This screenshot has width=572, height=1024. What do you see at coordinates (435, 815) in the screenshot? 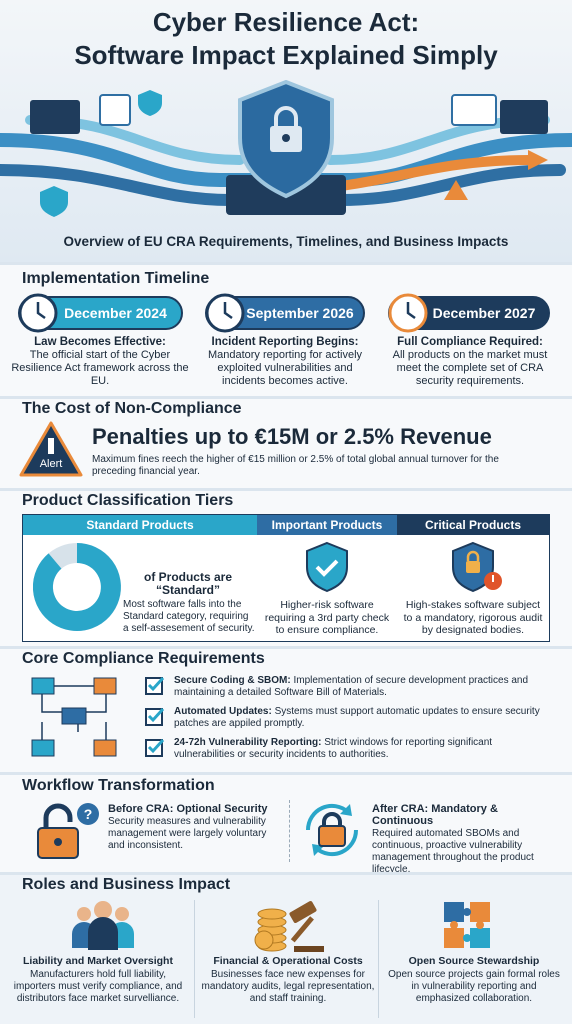
I see `workflow-label: After CRA: Mandatory & Continuous` at bounding box center [435, 815].